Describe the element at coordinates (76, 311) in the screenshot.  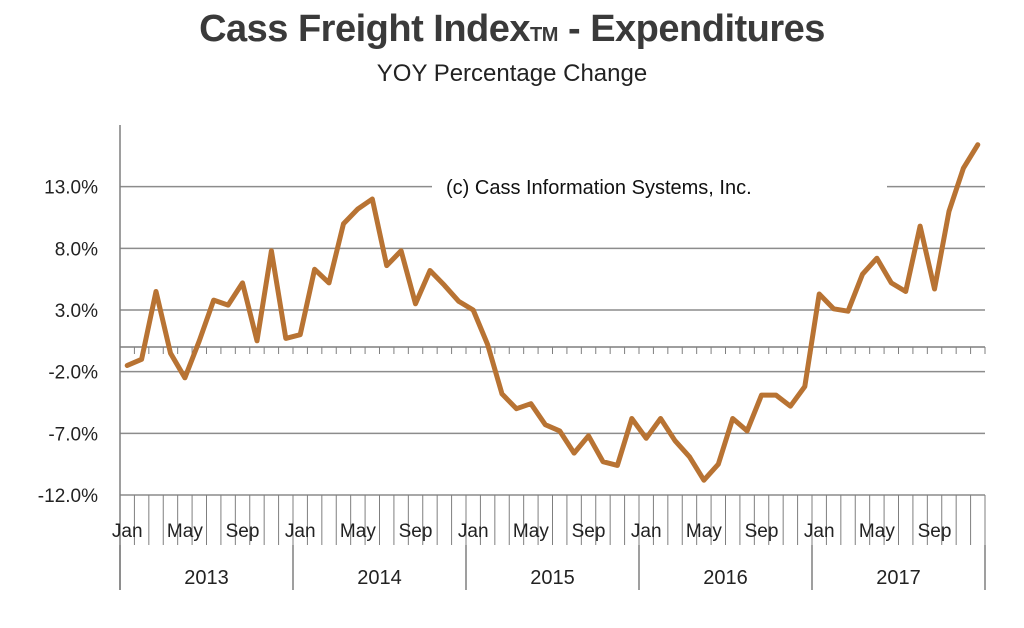
I see `y-tick-label: 3.0%` at that location.